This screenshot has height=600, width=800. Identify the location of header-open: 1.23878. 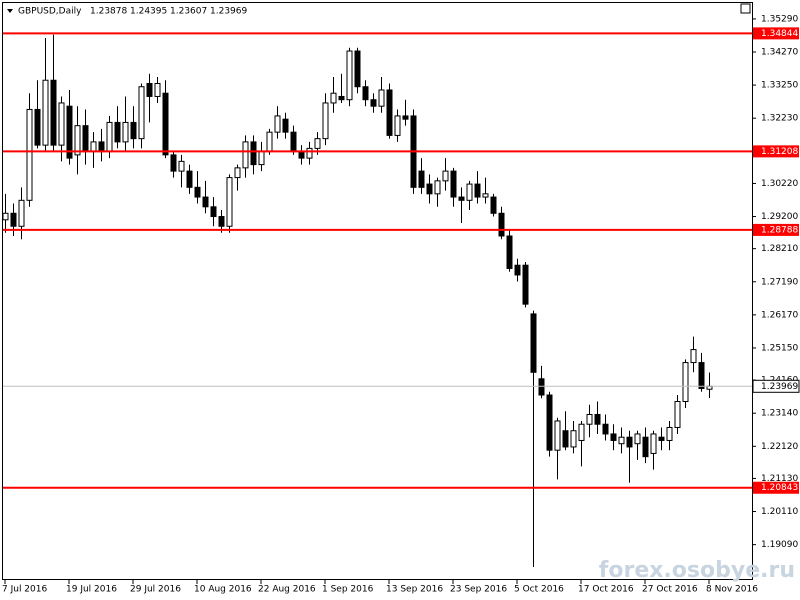
(108, 12).